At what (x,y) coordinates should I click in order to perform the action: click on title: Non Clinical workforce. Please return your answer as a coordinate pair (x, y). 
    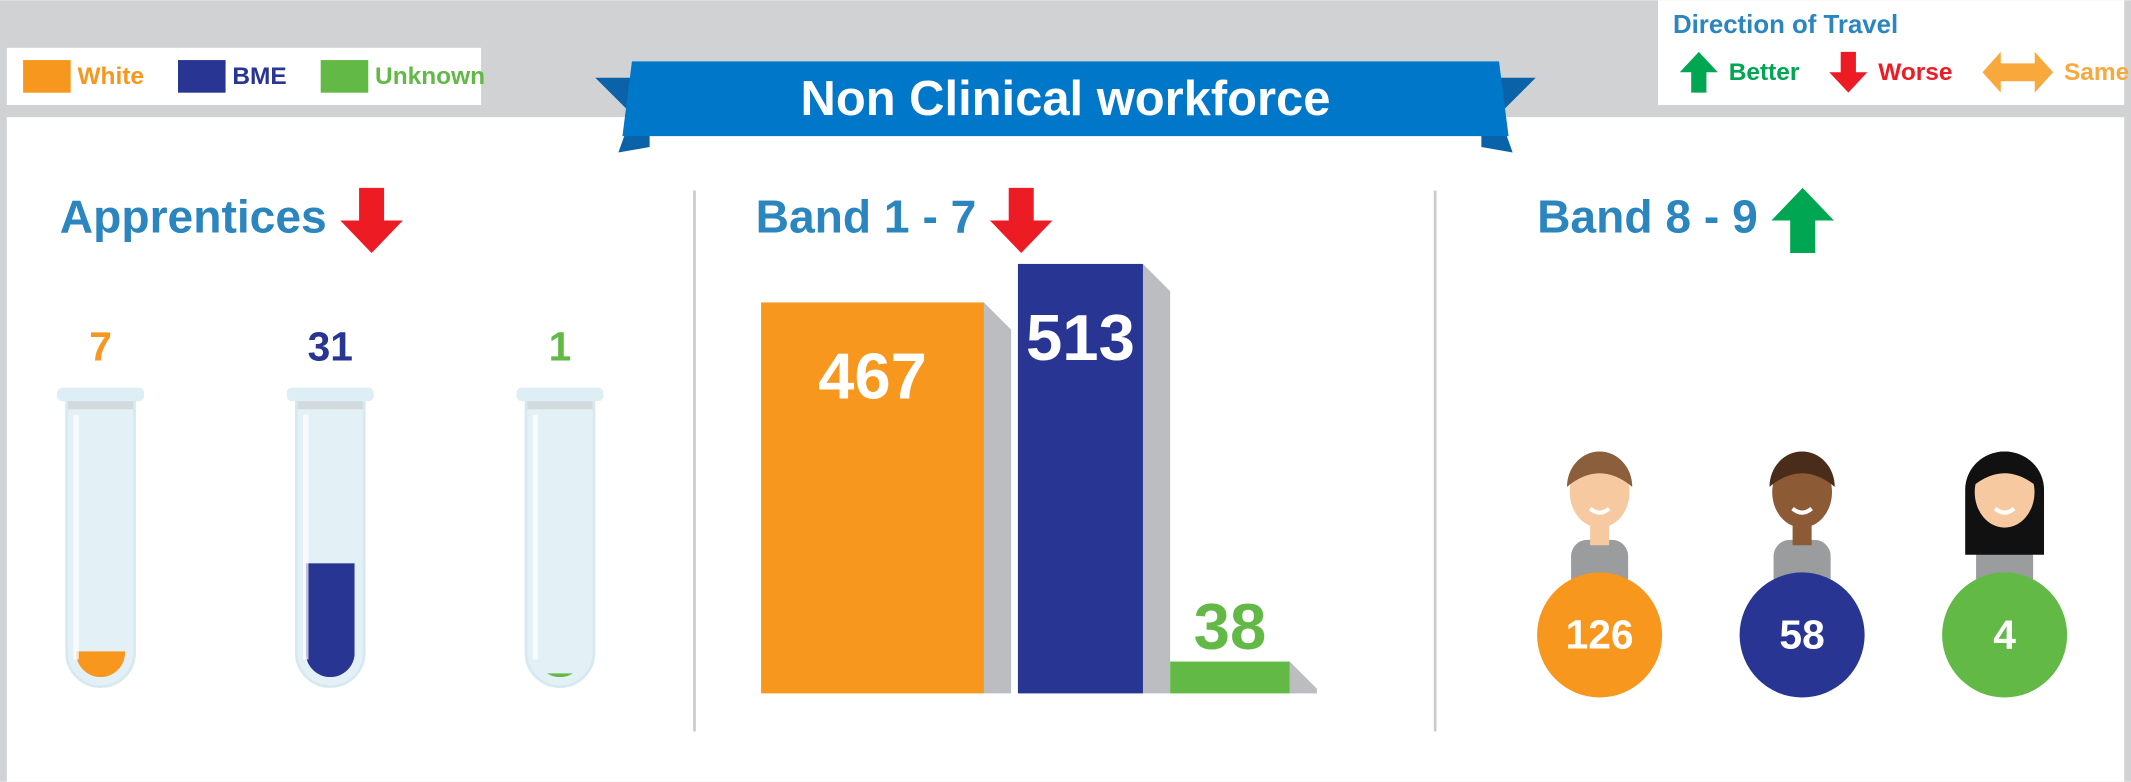
    Looking at the image, I should click on (1066, 99).